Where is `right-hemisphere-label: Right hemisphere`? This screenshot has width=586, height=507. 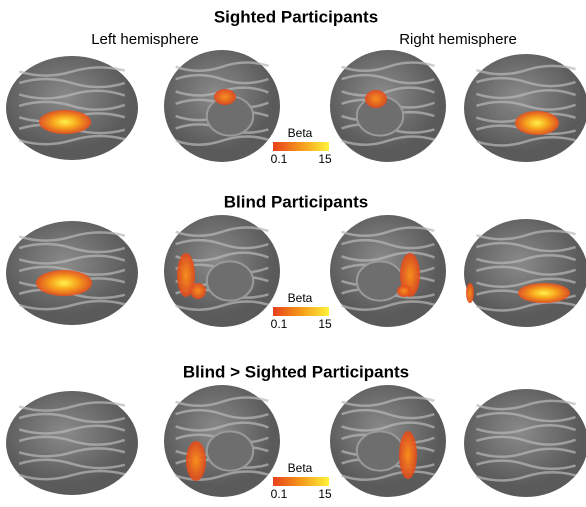
right-hemisphere-label: Right hemisphere is located at coordinates (458, 39).